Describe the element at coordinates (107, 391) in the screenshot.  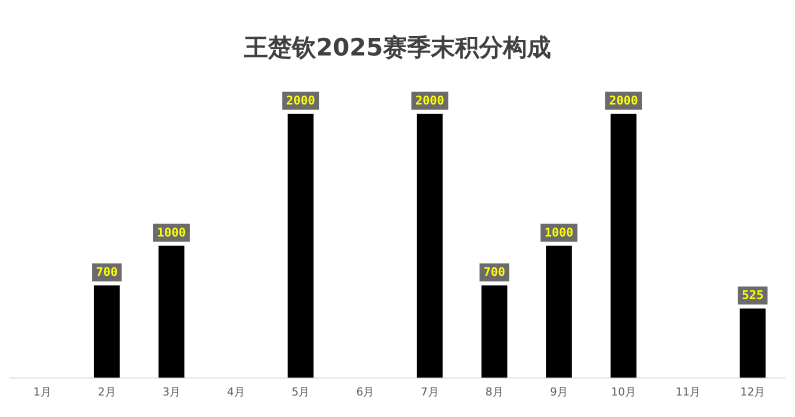
I see `x-tick-label: 2月` at that location.